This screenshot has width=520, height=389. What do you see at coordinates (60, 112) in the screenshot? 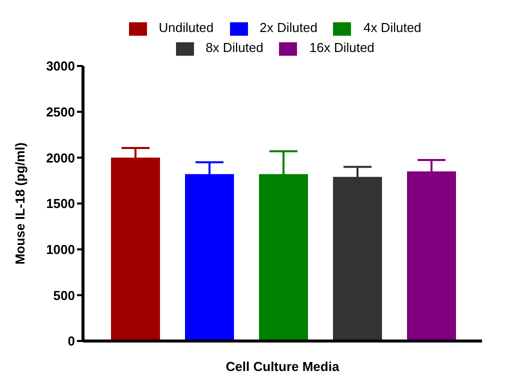
I see `y-tick-label: 2500` at bounding box center [60, 112].